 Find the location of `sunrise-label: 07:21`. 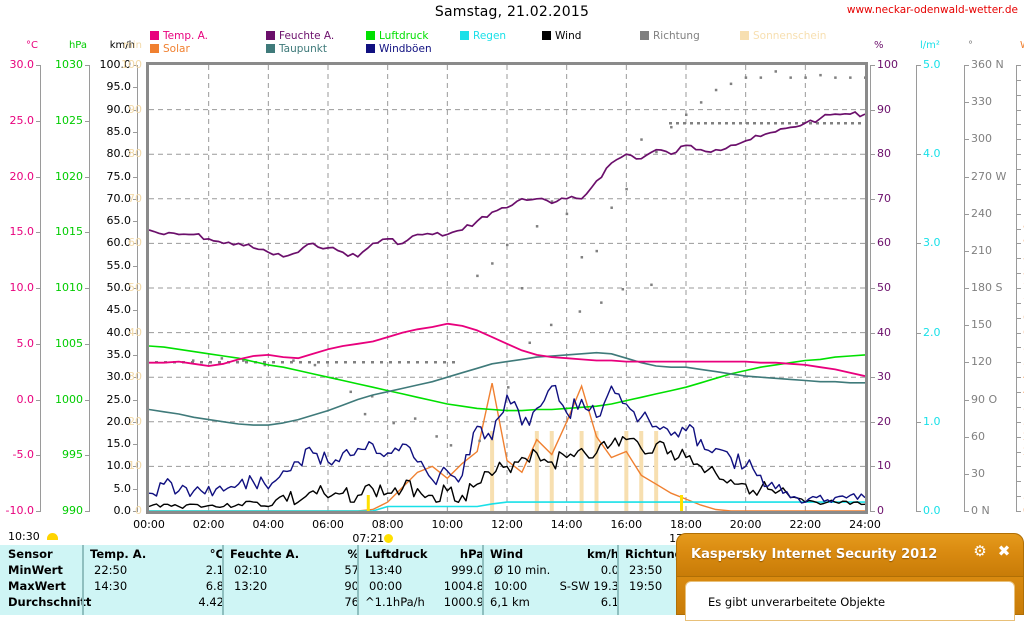

sunrise-label: 07:21 is located at coordinates (368, 538).